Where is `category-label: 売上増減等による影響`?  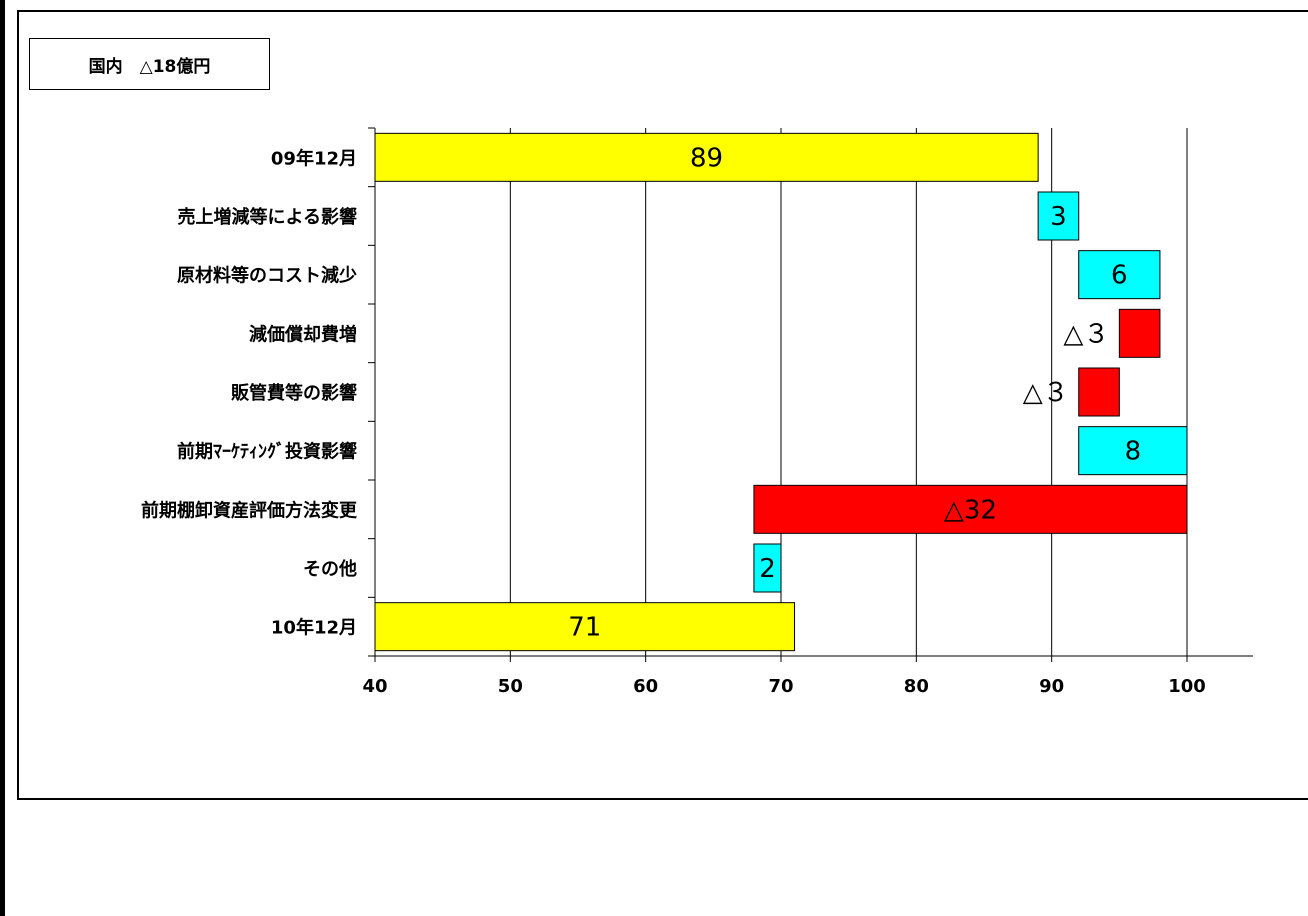
category-label: 売上増減等による影響 is located at coordinates (267, 217).